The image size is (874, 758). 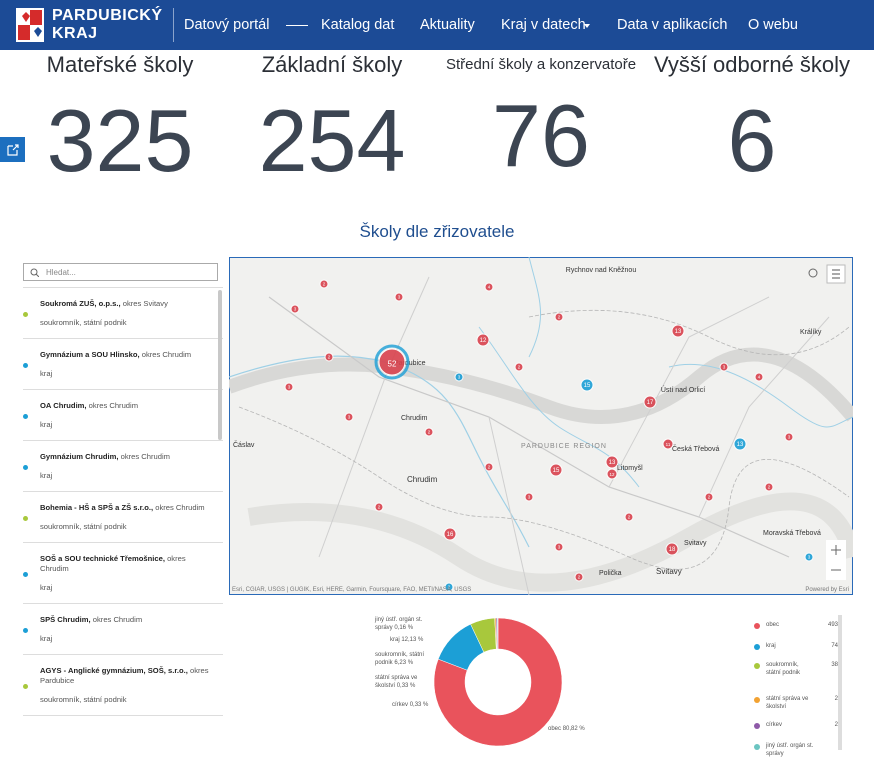 I want to click on legend-item: státní správa ve školství 2, so click(x=796, y=703).